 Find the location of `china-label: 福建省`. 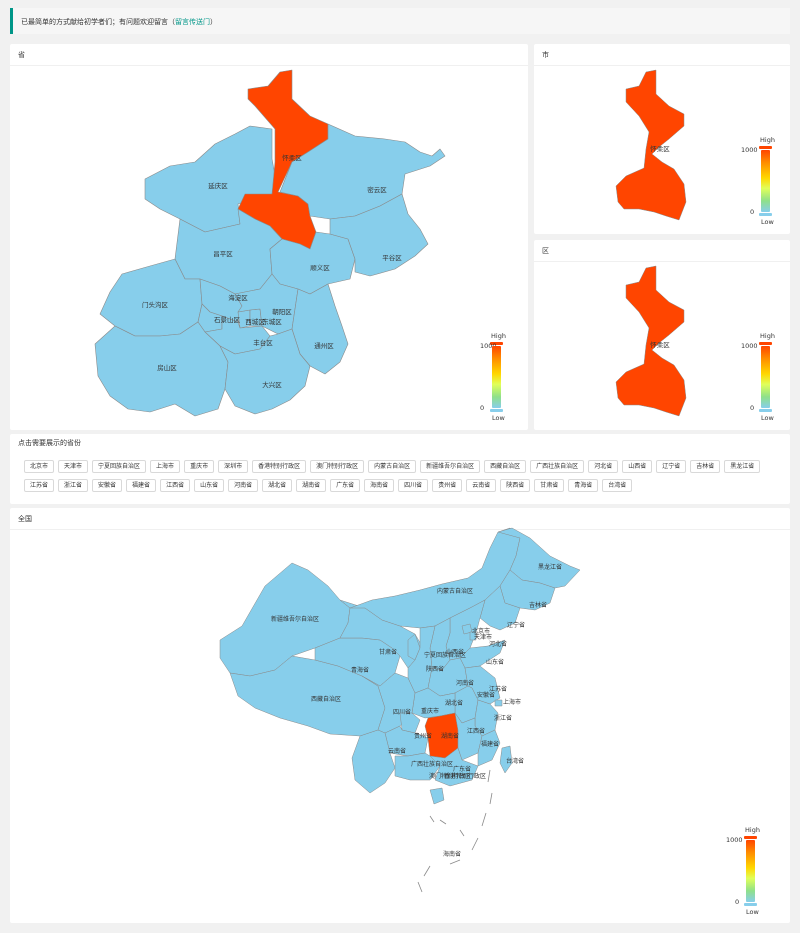

china-label: 福建省 is located at coordinates (490, 744).